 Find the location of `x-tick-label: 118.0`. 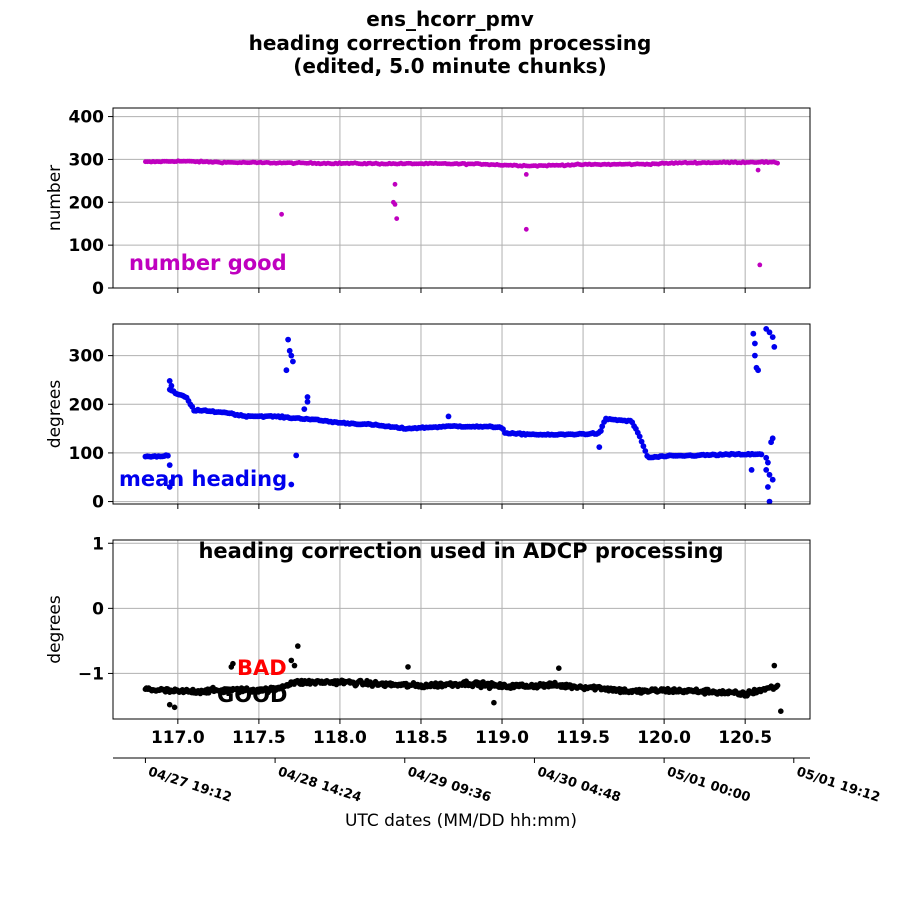

x-tick-label: 118.0 is located at coordinates (340, 738).